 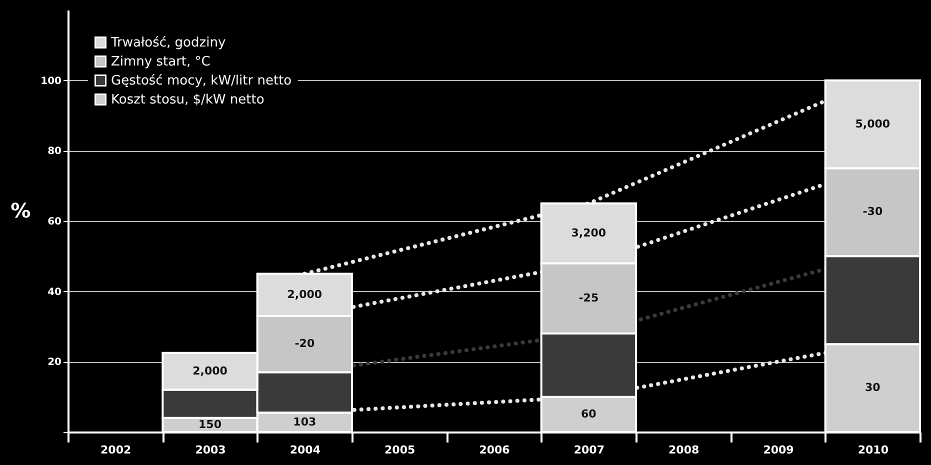 I want to click on x-tick-label: 2007, so click(x=589, y=450).